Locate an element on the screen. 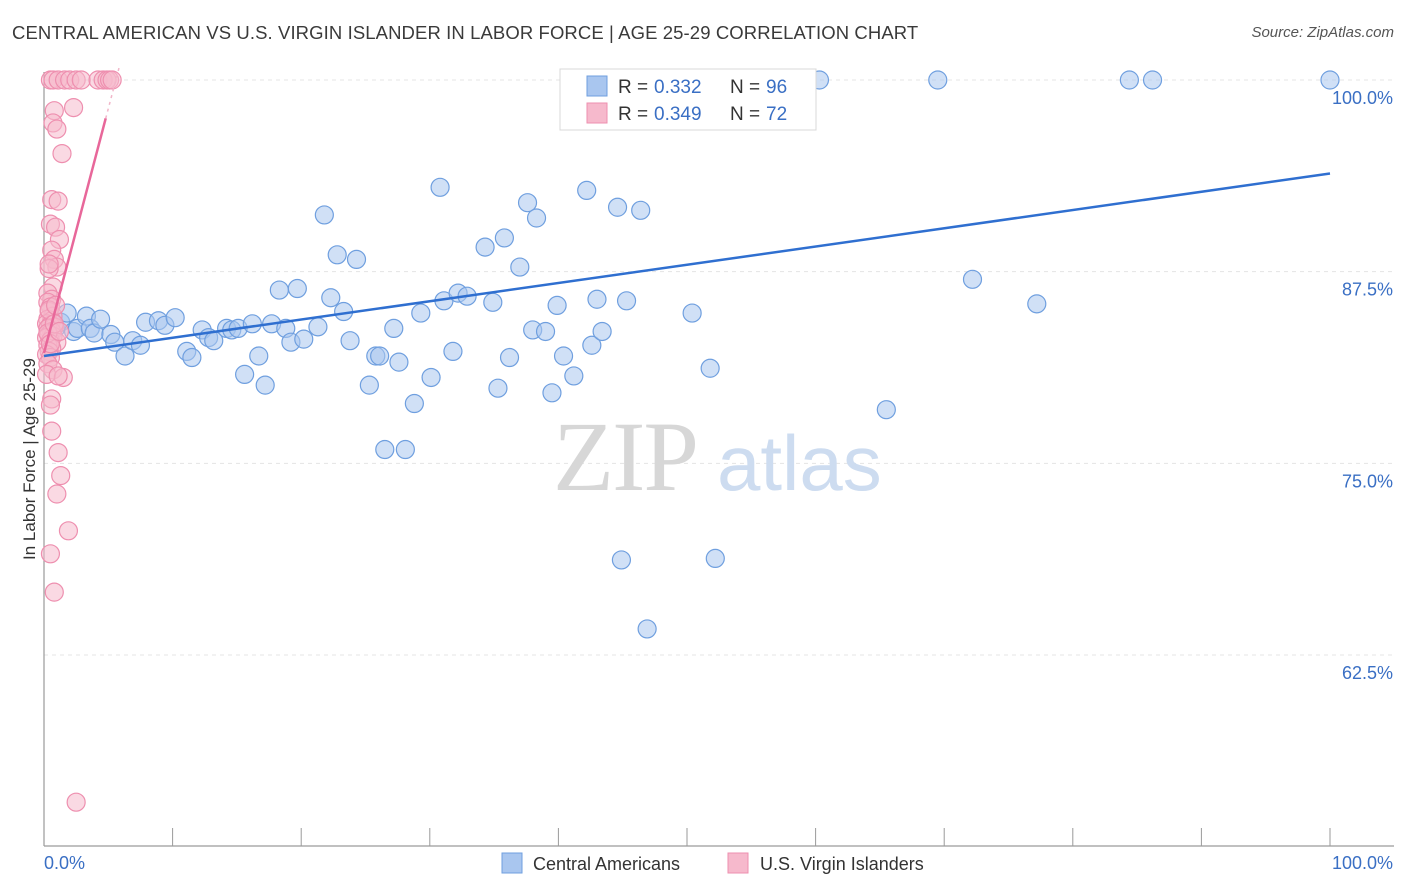 Image resolution: width=1406 pixels, height=892 pixels. x-tick-label-min: 0.0% is located at coordinates (64, 863).